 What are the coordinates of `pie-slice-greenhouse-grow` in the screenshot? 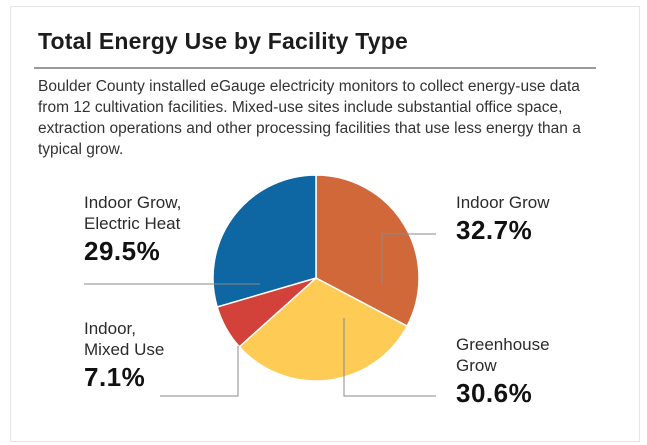 It's located at (323, 329).